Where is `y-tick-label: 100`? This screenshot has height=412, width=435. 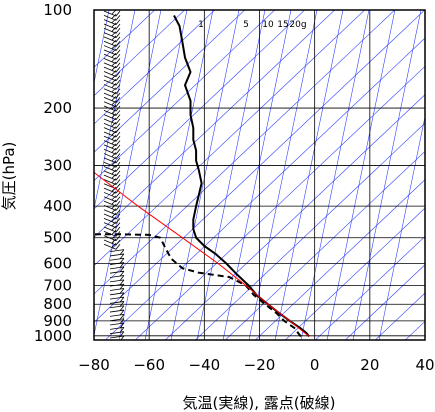
y-tick-label: 100 is located at coordinates (57, 10).